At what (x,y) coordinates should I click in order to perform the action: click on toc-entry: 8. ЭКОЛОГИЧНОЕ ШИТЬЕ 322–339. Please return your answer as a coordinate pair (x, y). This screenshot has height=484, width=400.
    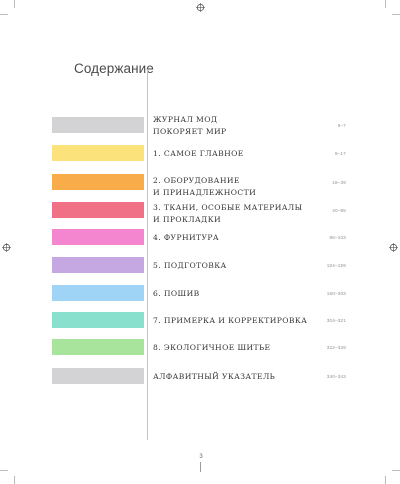
    Looking at the image, I should click on (200, 351).